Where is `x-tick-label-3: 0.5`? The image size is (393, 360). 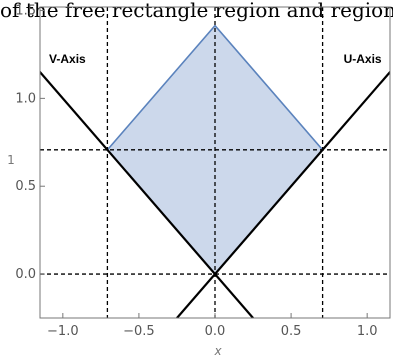
x-tick-label-3: 0.5 is located at coordinates (291, 331).